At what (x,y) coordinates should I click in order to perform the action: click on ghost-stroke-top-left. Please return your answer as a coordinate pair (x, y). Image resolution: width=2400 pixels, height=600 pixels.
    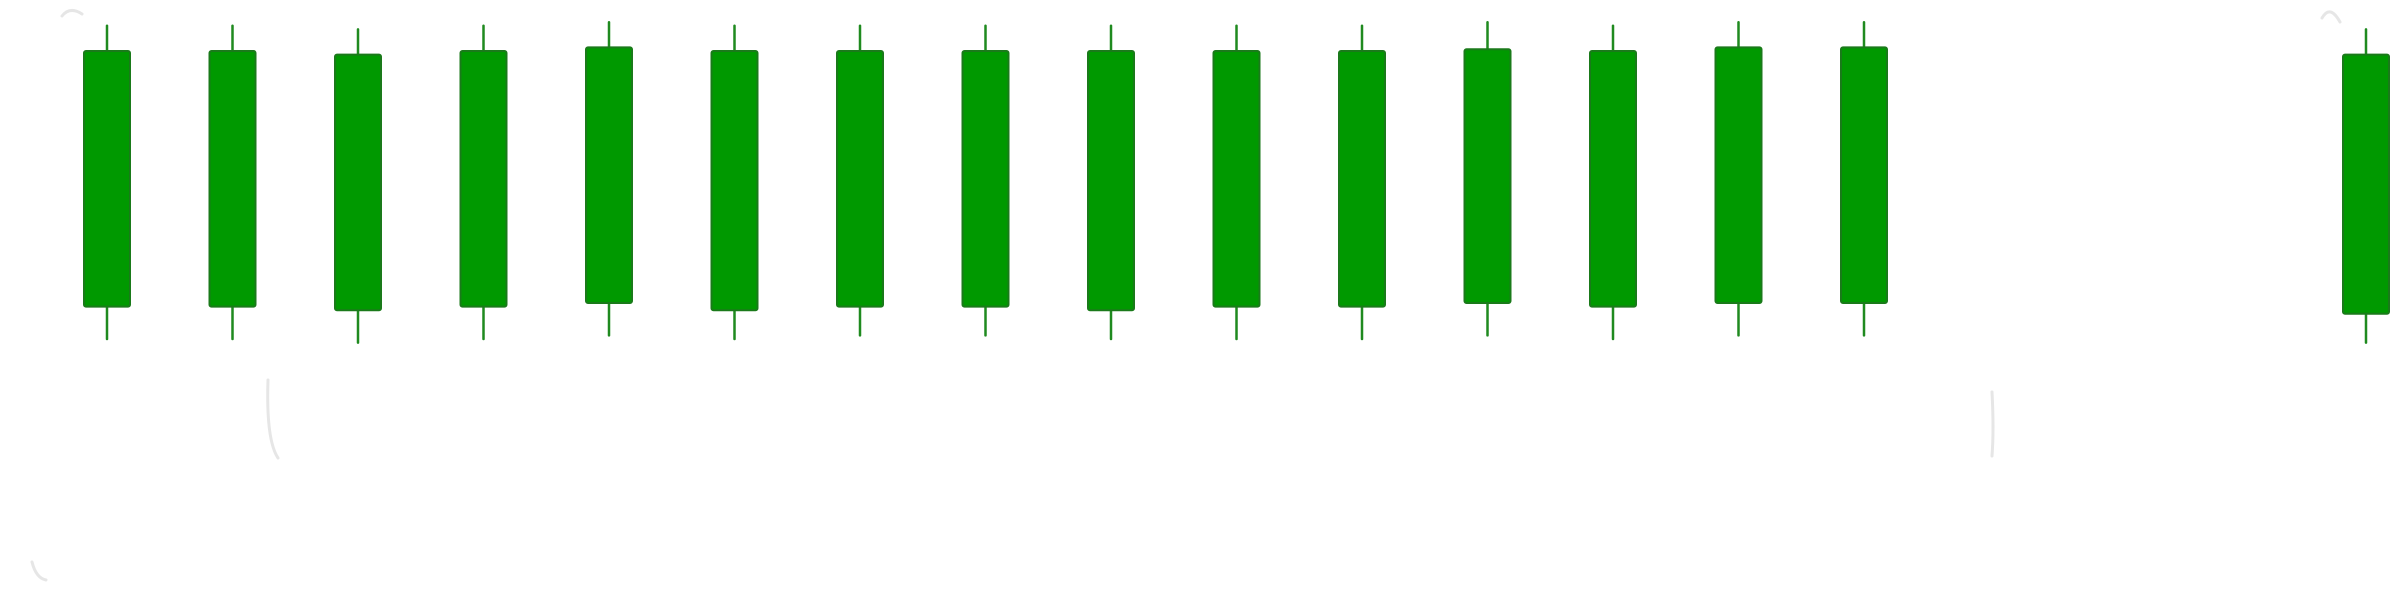
    Looking at the image, I should click on (72, 13).